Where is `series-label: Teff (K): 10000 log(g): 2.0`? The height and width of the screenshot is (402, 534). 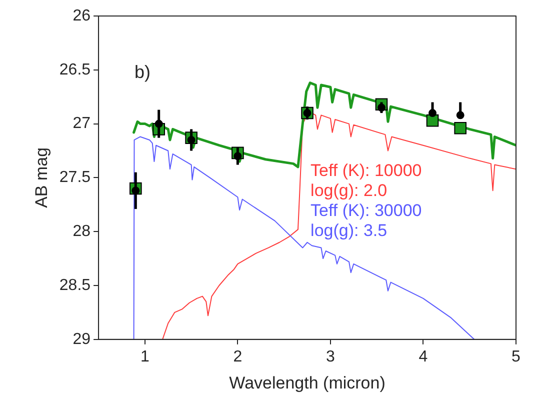 series-label: Teff (K): 10000 log(g): 2.0 is located at coordinates (366, 180).